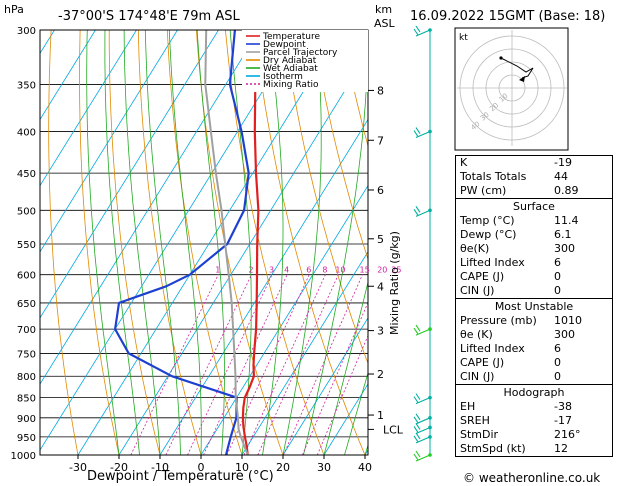 The width and height of the screenshot is (629, 486). I want to click on temp-tick--20: -20, so click(119, 467).